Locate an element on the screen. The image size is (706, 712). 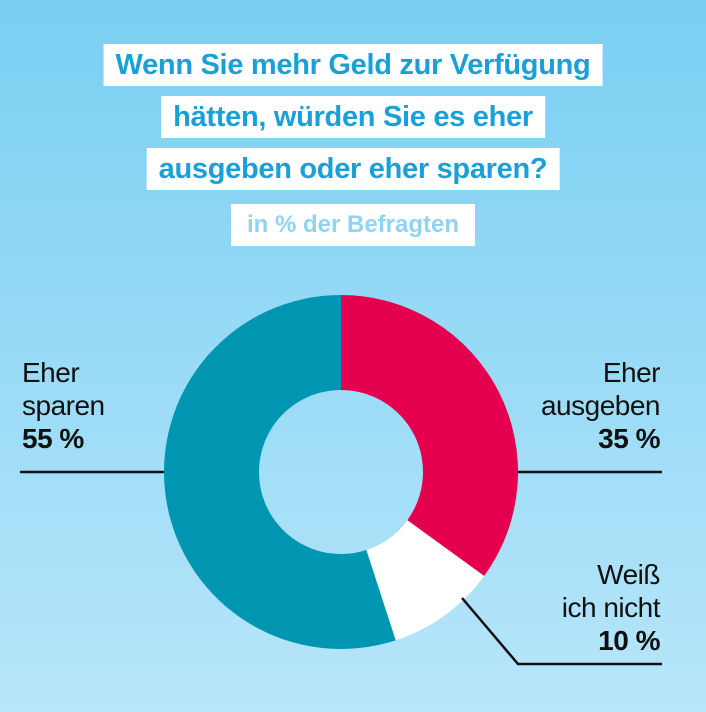
label-eher-sparen: Eher sparen 55 % is located at coordinates (63, 405).